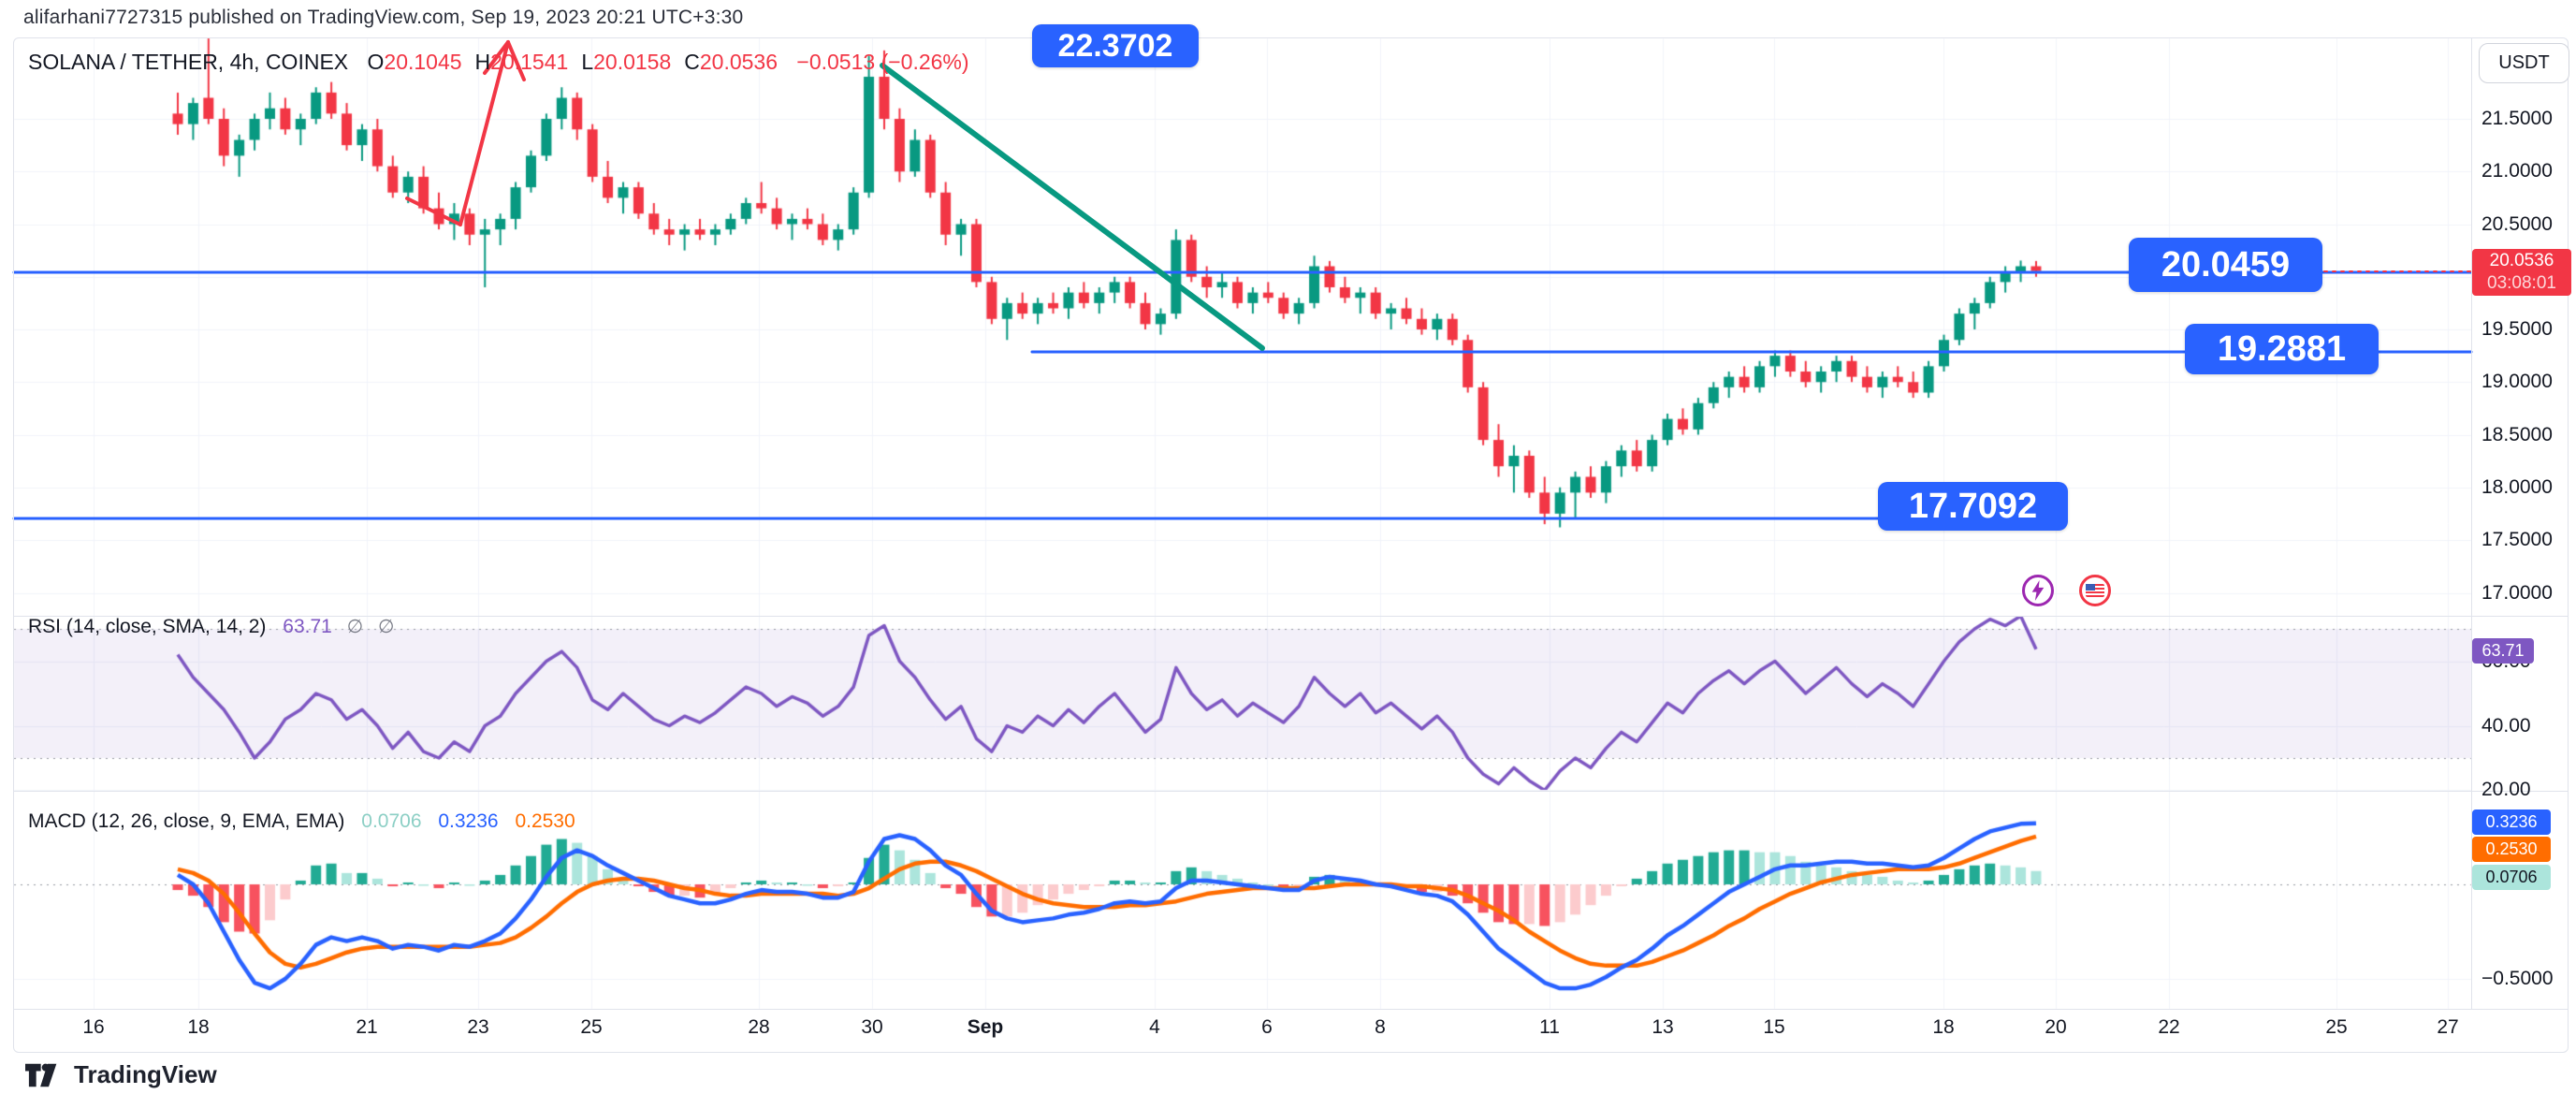 This screenshot has width=2576, height=1094. Describe the element at coordinates (147, 627) in the screenshot. I see `rsi-legend-title: RSI (14, close, SMA, 14, 2)` at that location.